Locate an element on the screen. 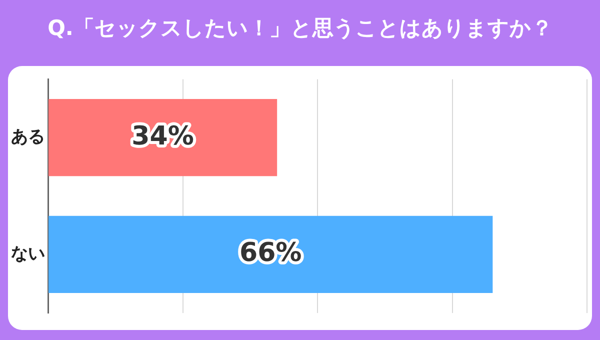 Image resolution: width=600 pixels, height=340 pixels. chart-title: Q.「セックスしたい！」と思うことはありますか？ is located at coordinates (300, 28).